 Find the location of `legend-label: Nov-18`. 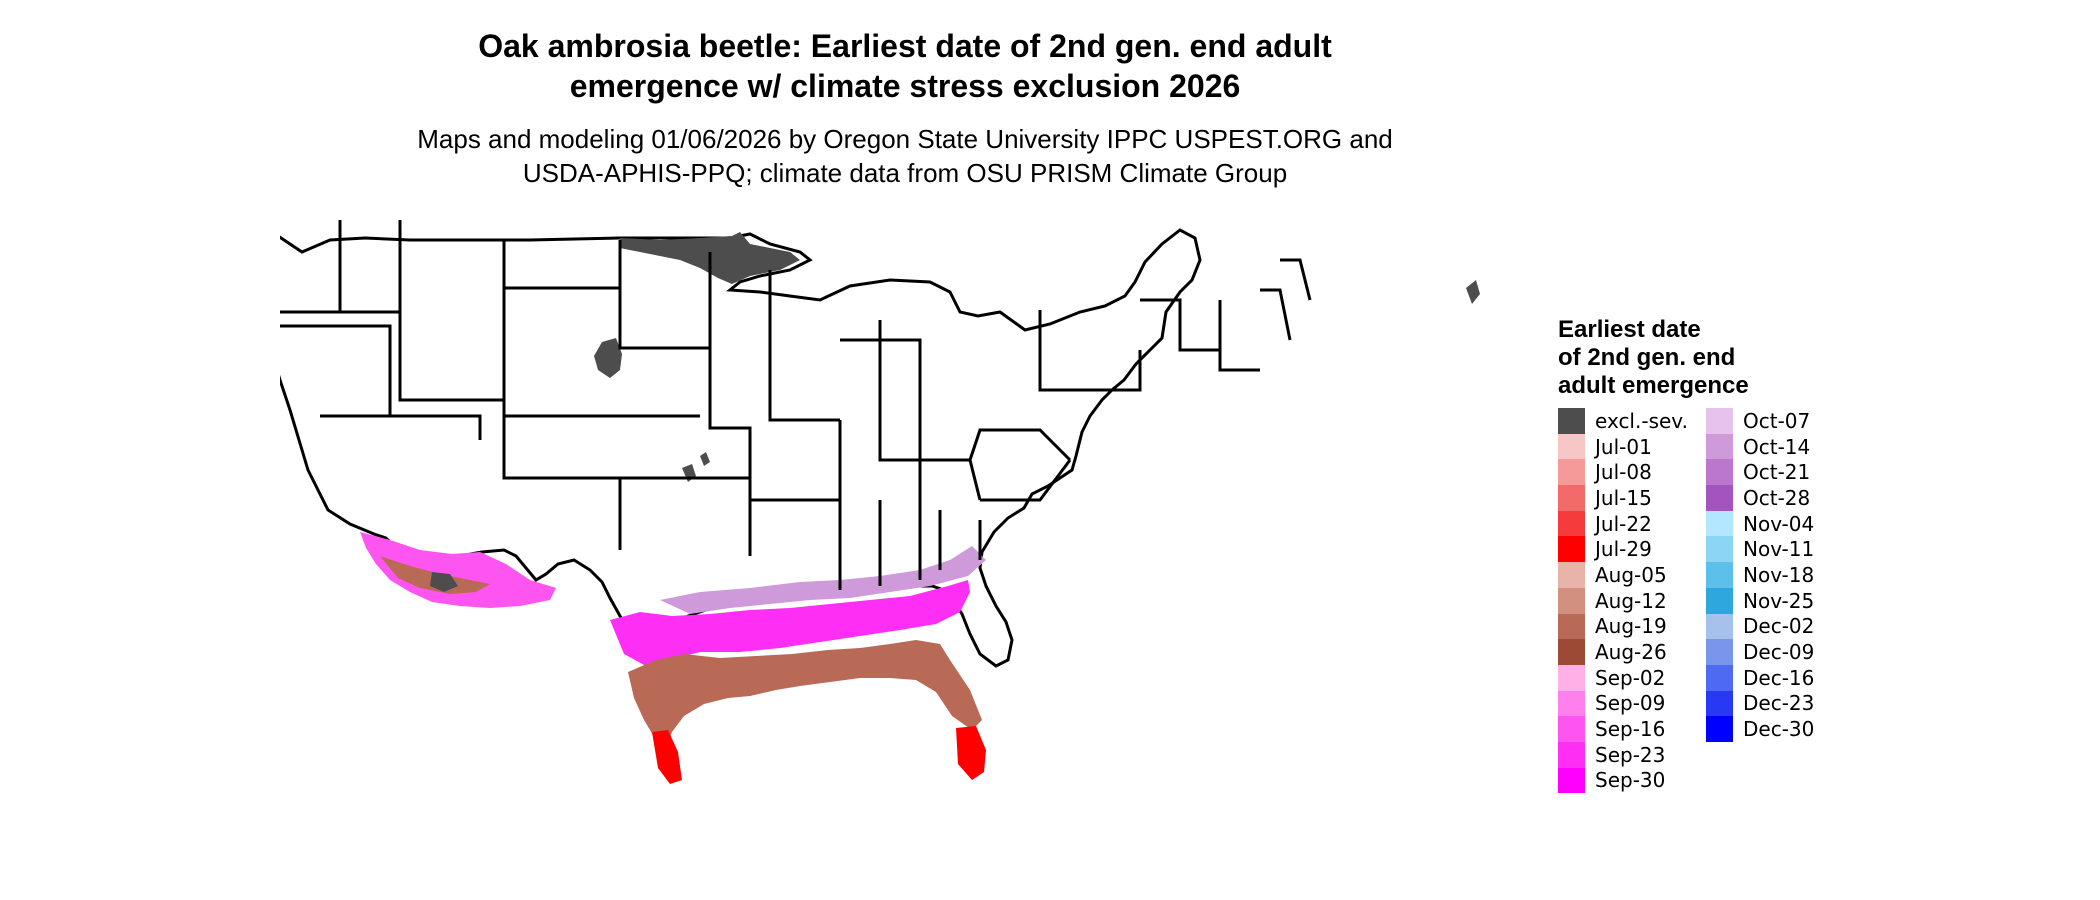

legend-label: Nov-18 is located at coordinates (1779, 574).